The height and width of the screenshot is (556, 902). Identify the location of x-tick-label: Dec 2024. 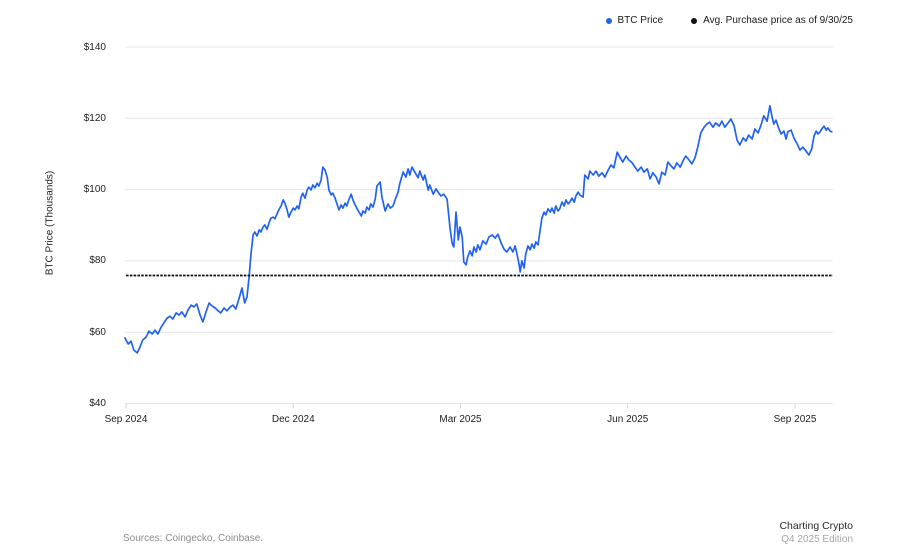
(293, 419).